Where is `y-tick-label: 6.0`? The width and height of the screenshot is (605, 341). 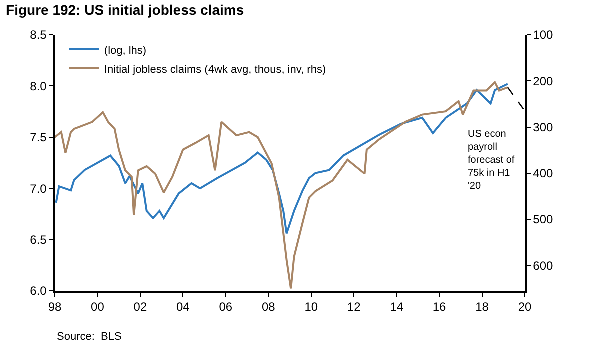 y-tick-label: 6.0 is located at coordinates (39, 291).